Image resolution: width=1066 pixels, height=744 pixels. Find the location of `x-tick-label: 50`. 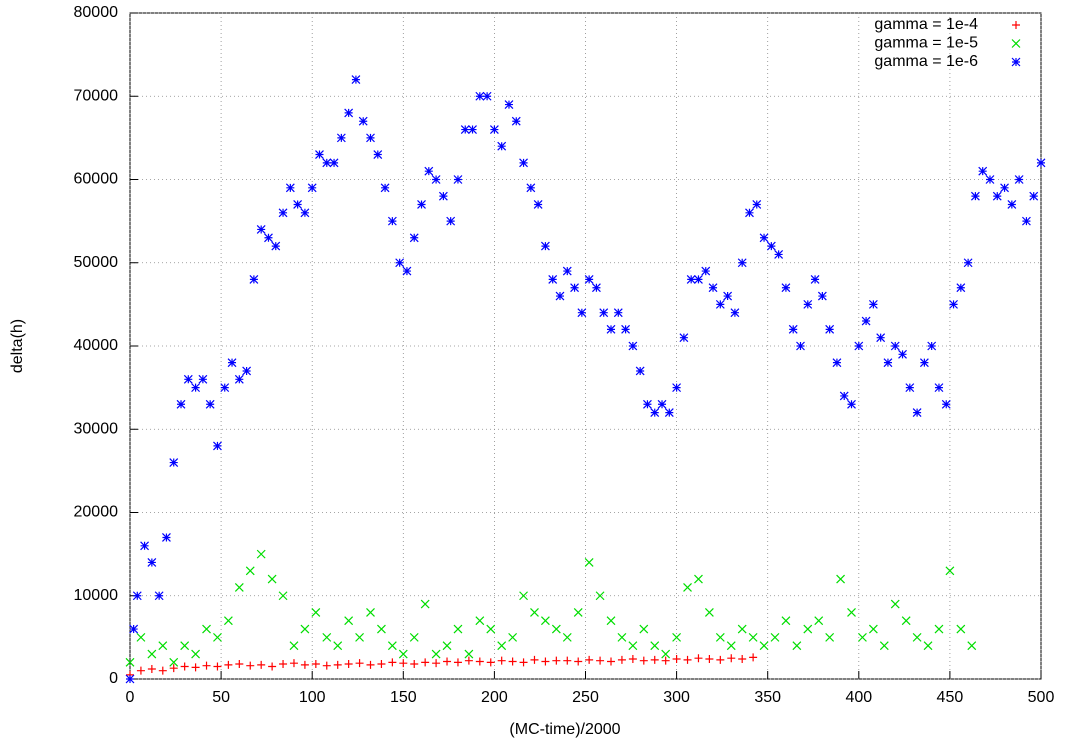

x-tick-label: 50 is located at coordinates (221, 697).